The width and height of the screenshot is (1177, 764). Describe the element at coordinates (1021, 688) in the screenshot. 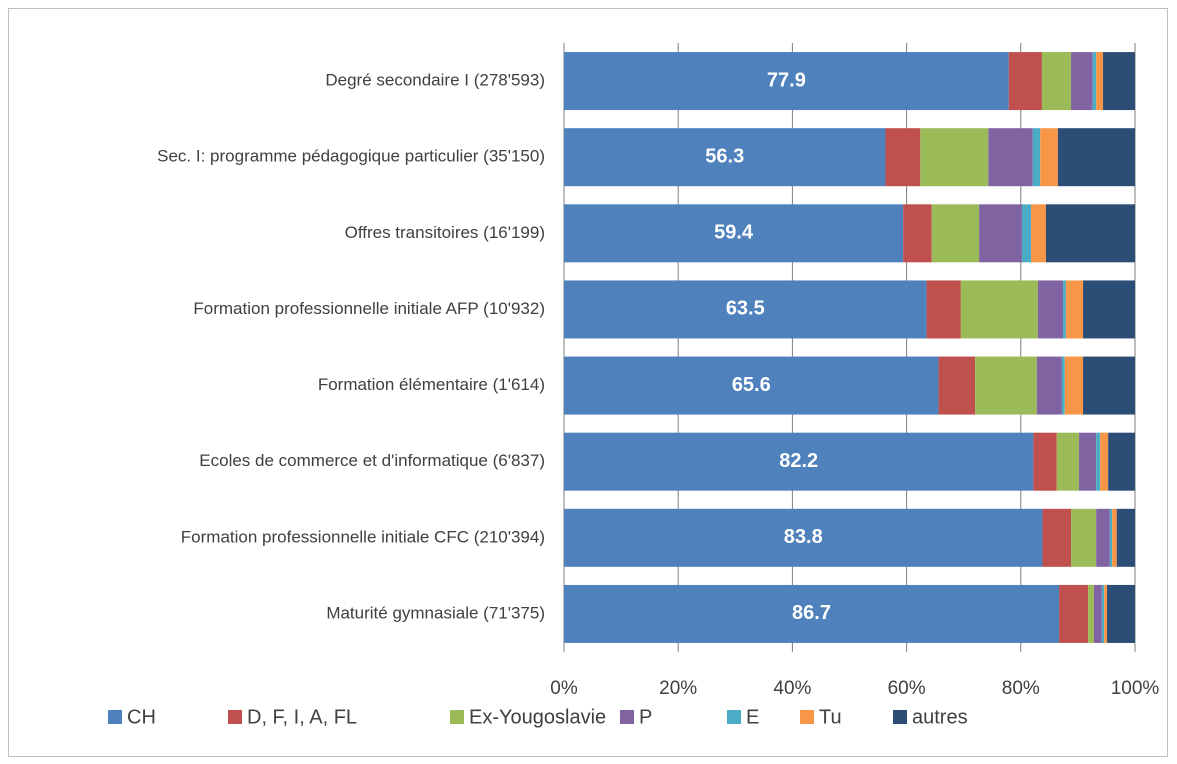

I see `x-tick-label: 80%` at that location.